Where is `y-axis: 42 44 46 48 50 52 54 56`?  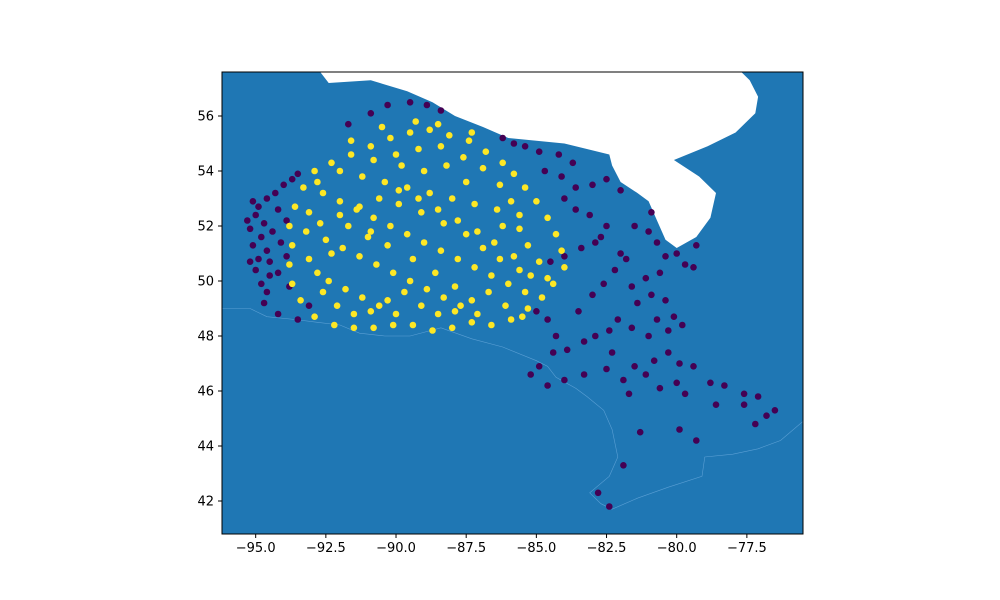
y-axis: 42 44 46 48 50 52 54 56 is located at coordinates (209, 310).